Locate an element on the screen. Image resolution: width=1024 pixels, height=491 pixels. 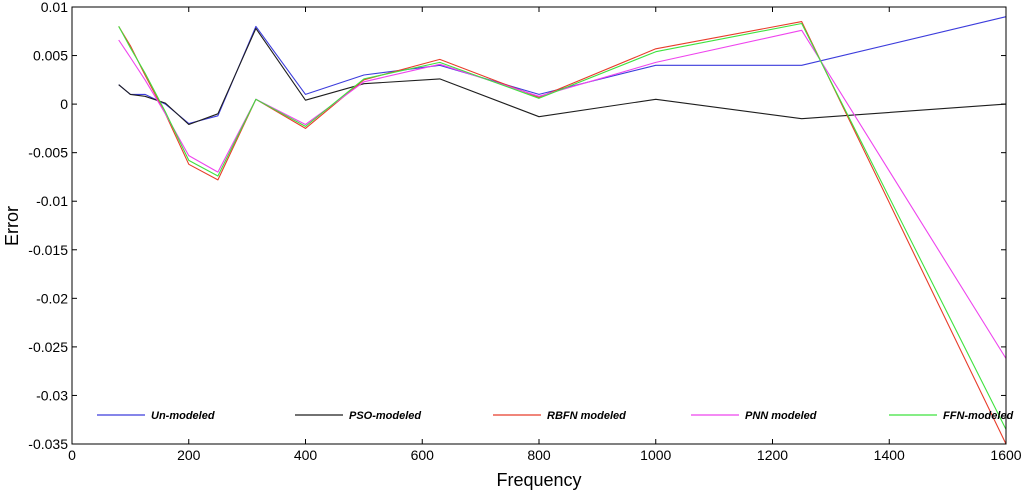
y-tick-label: -0.01 is located at coordinates (52, 201).